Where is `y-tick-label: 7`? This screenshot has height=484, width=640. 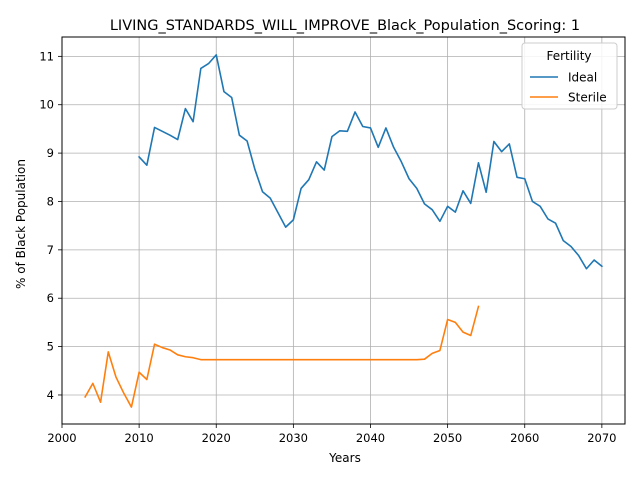
y-tick-label: 7 is located at coordinates (50, 250).